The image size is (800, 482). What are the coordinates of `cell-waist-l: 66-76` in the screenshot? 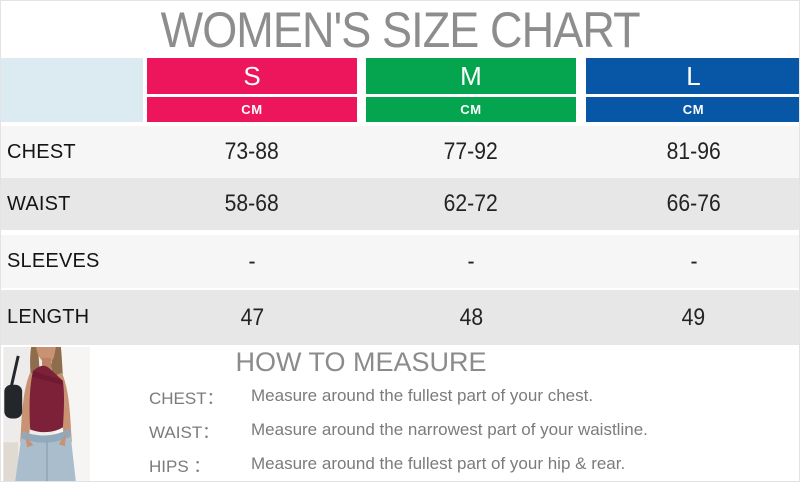 It's located at (693, 203).